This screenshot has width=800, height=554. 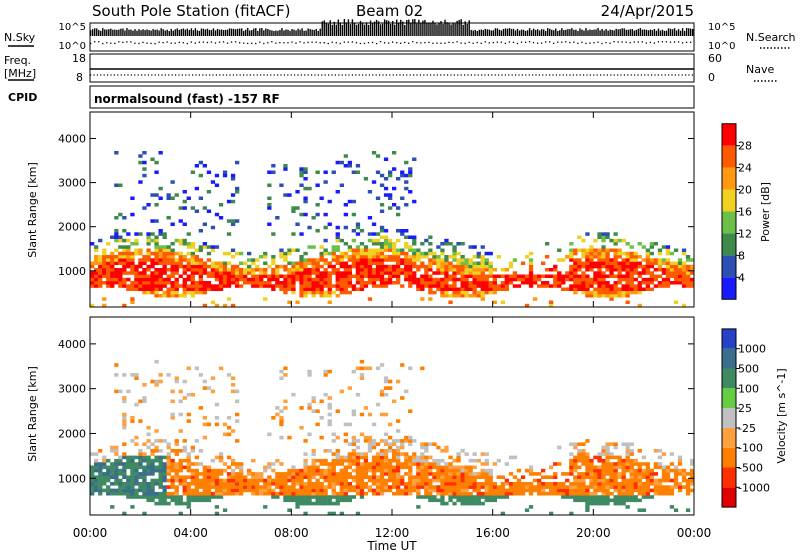 What do you see at coordinates (32, 210) in the screenshot?
I see `power-ylabel: Slant Range [km]` at bounding box center [32, 210].